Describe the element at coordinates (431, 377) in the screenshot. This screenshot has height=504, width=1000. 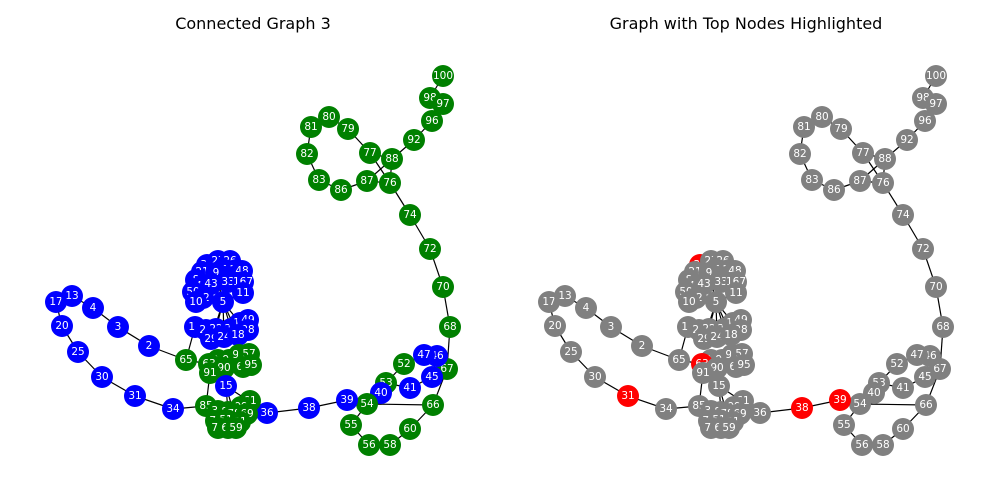
I see `left-node-label-45: 45` at that location.